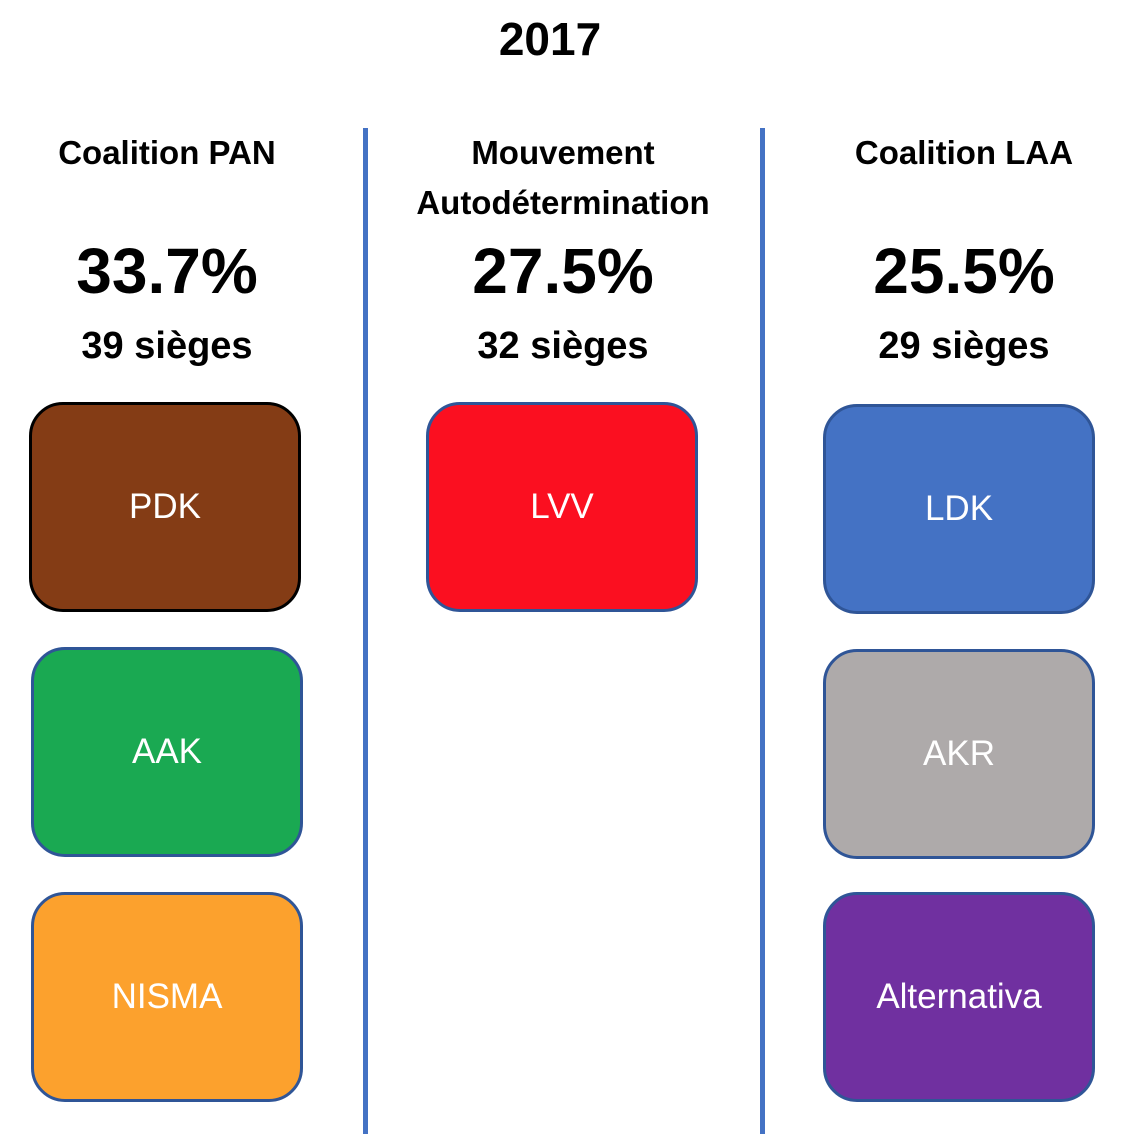 The height and width of the screenshot is (1148, 1132). I want to click on party-label: LVV, so click(562, 506).